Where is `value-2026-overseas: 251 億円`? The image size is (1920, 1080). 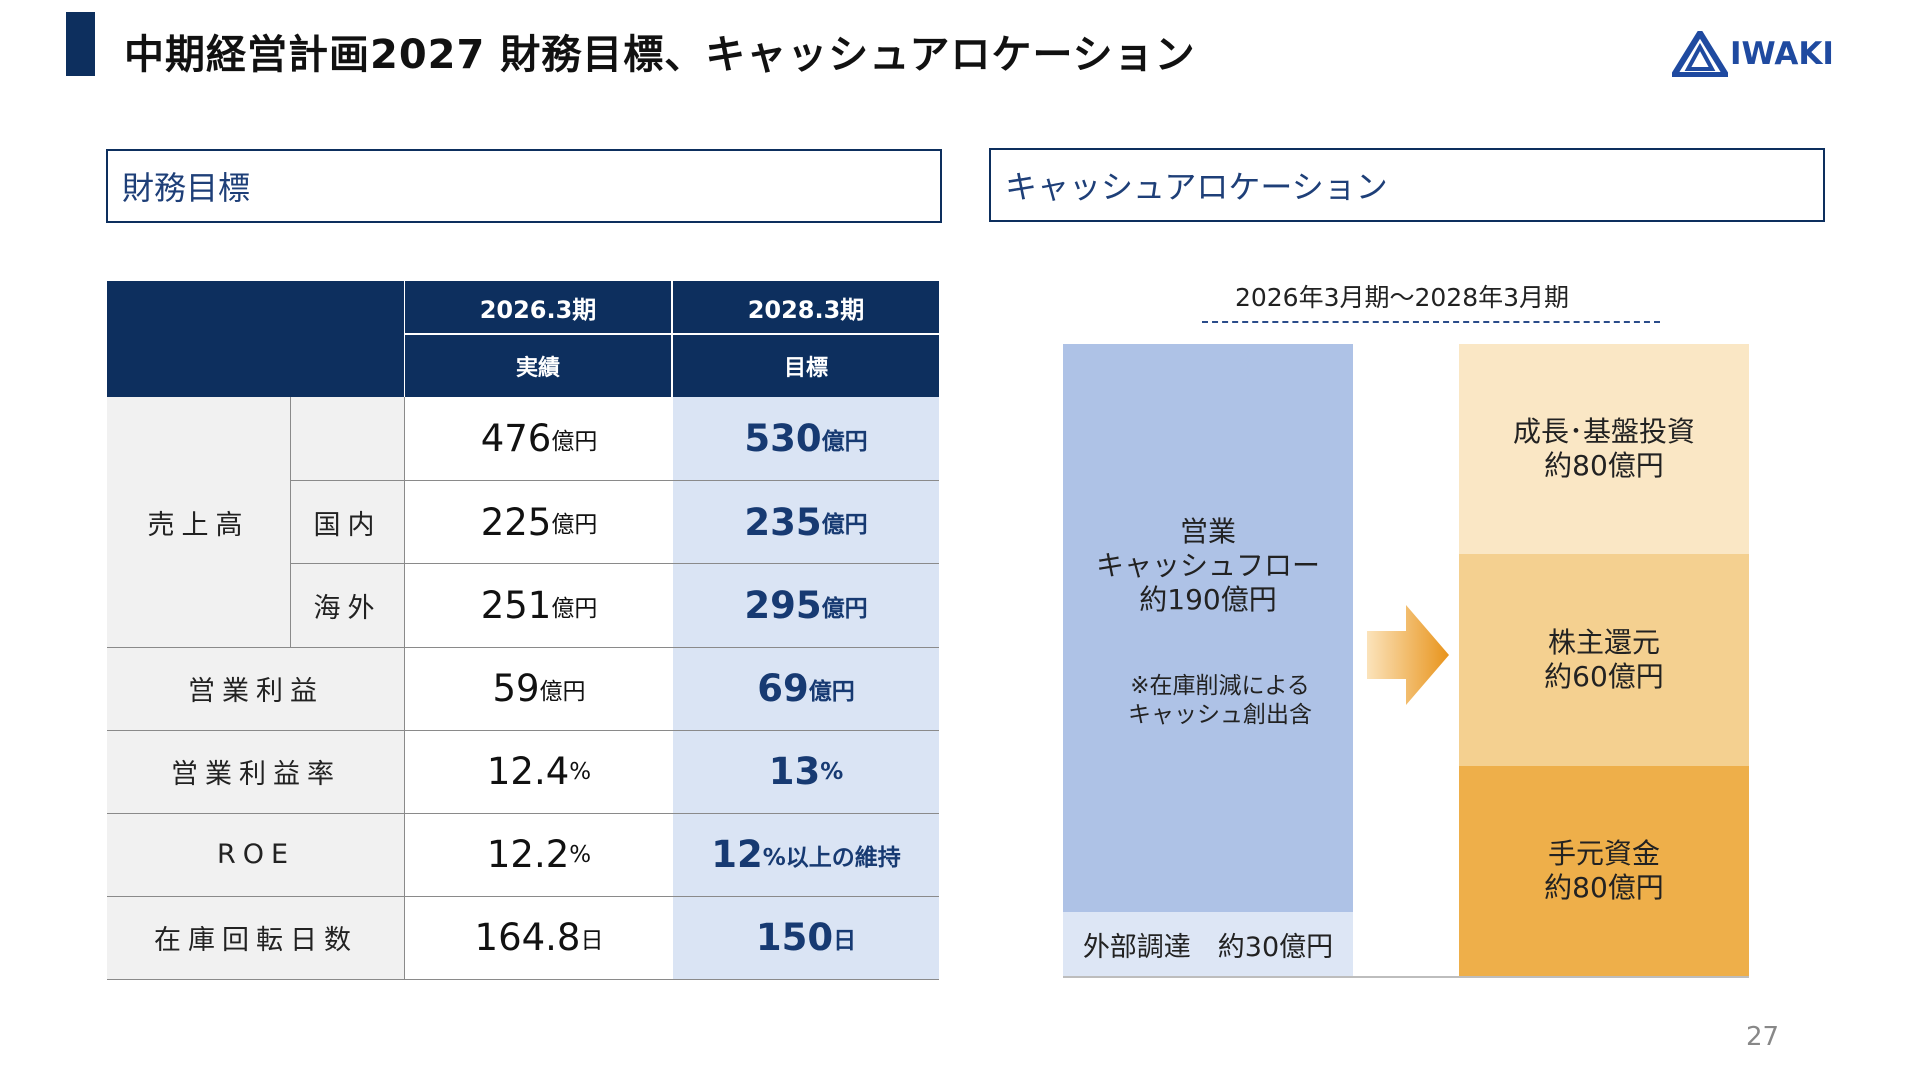 value-2026-overseas: 251 億円 is located at coordinates (539, 605).